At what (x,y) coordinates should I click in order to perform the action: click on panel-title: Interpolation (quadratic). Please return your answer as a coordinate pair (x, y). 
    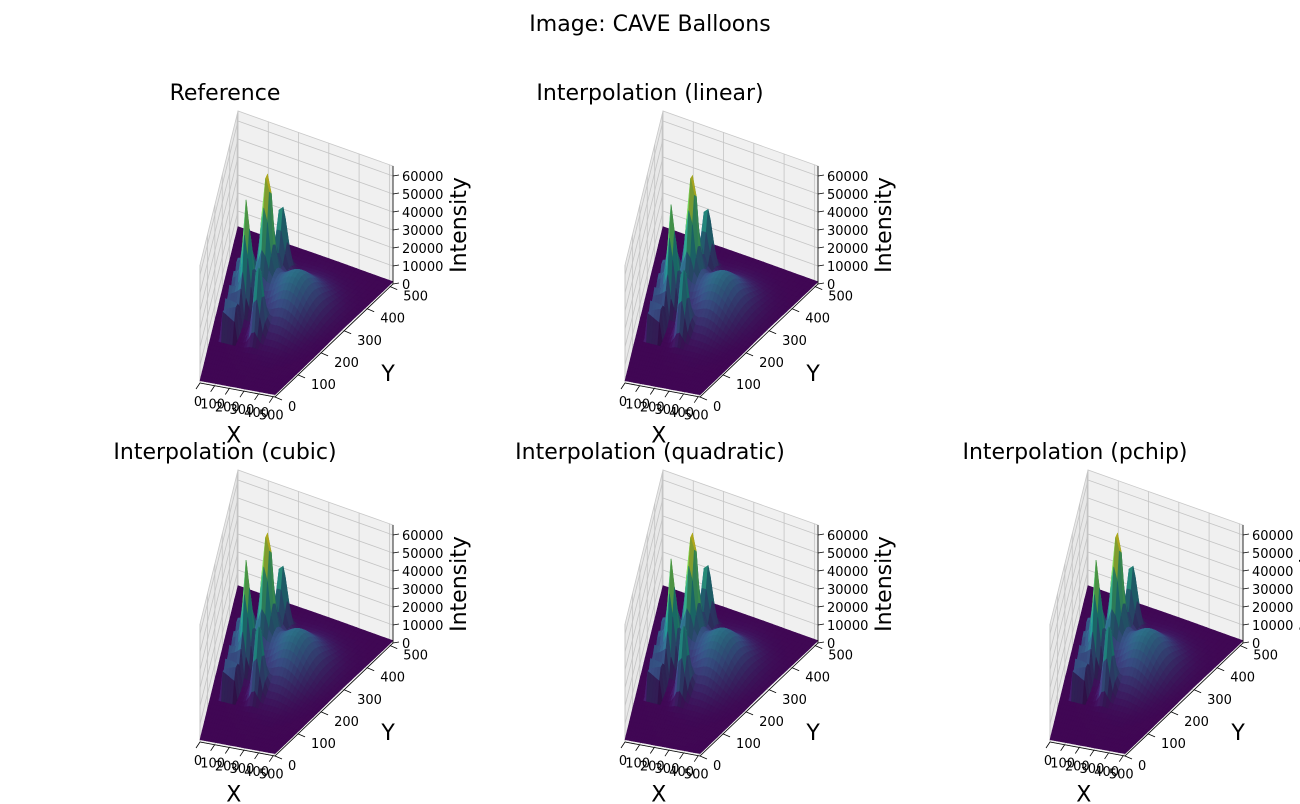
    Looking at the image, I should click on (650, 452).